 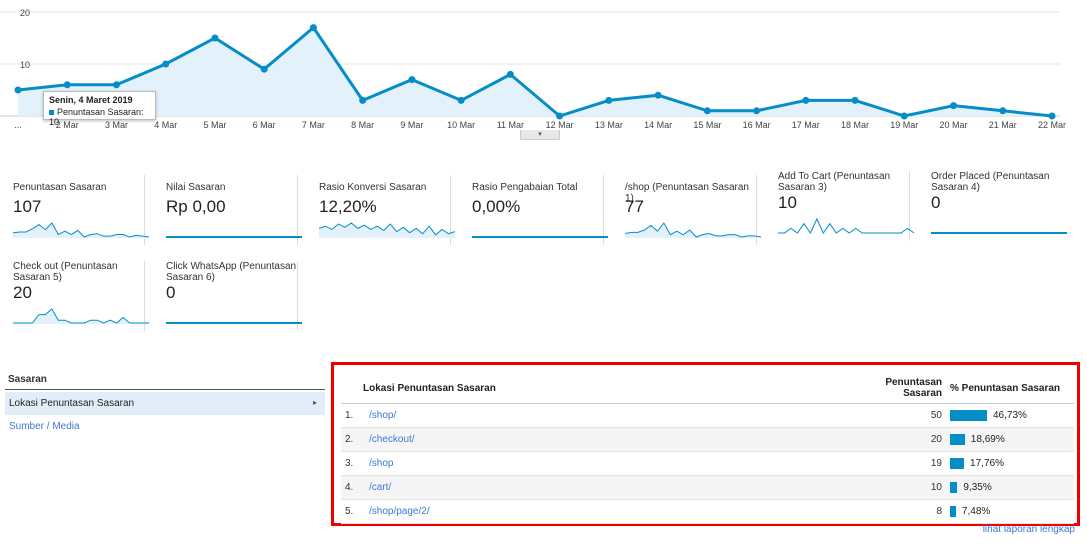 I want to click on metric-shop: /shop (Penuntasan Sasaran 1) 77, so click(x=686, y=210).